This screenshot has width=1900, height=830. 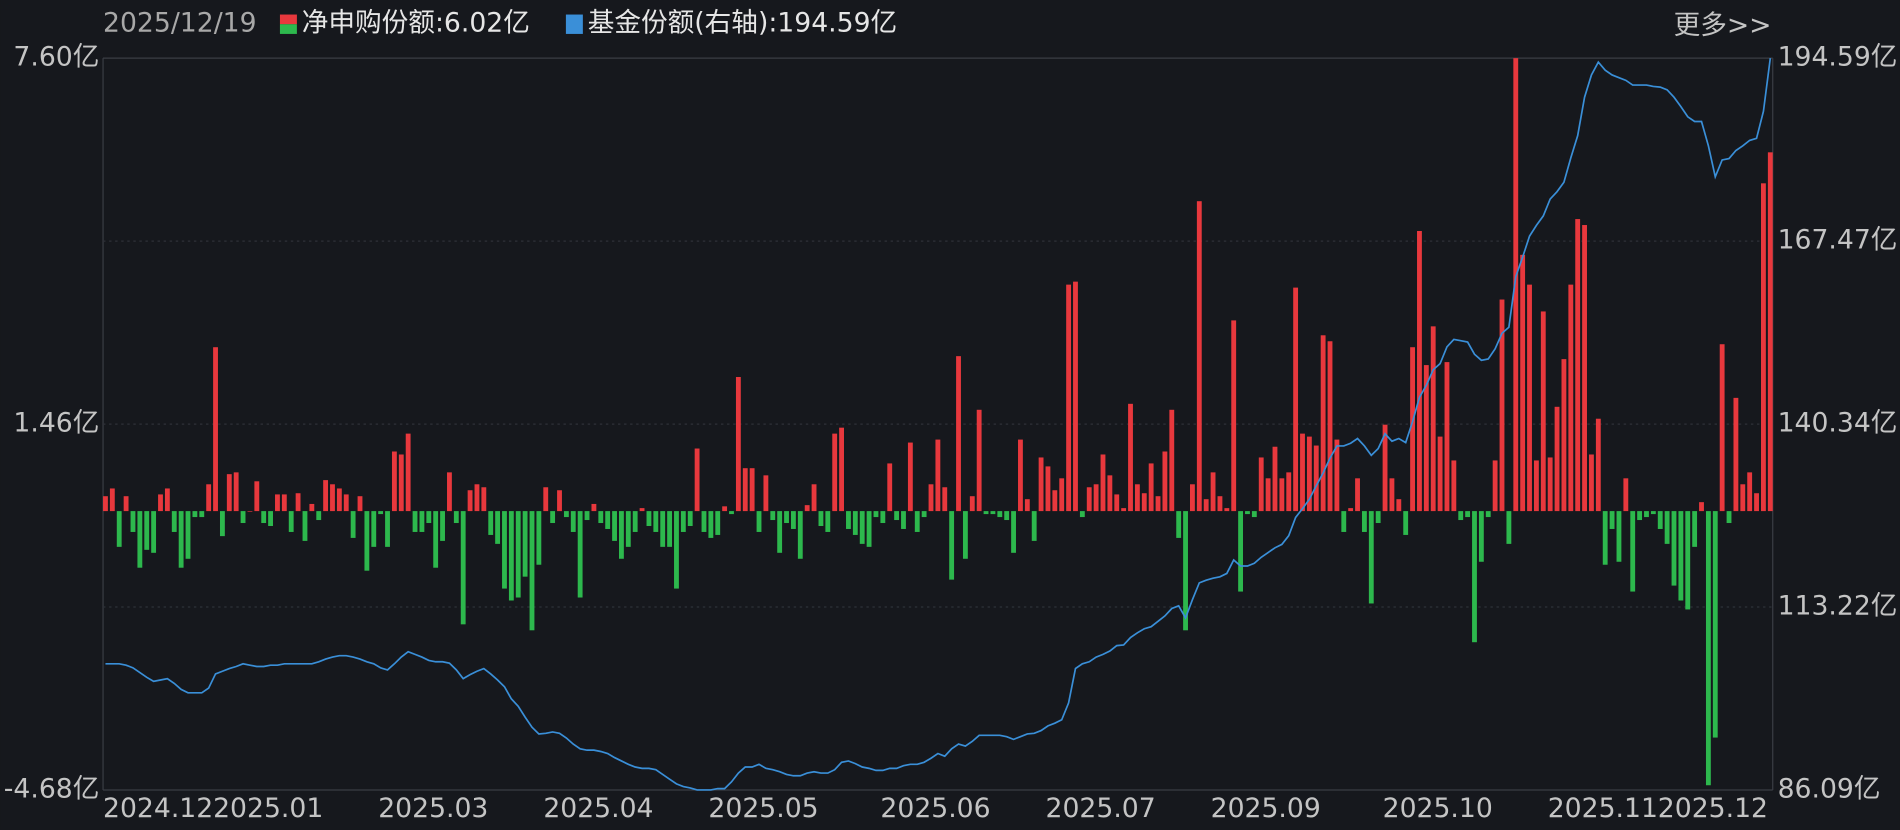 I want to click on y2-tick-label: 167.47亿, so click(x=1838, y=240).